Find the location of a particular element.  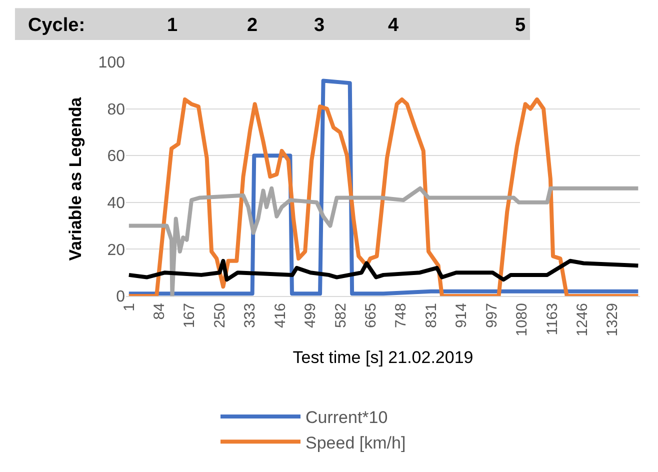

x-tick-label: 748 is located at coordinates (401, 315).